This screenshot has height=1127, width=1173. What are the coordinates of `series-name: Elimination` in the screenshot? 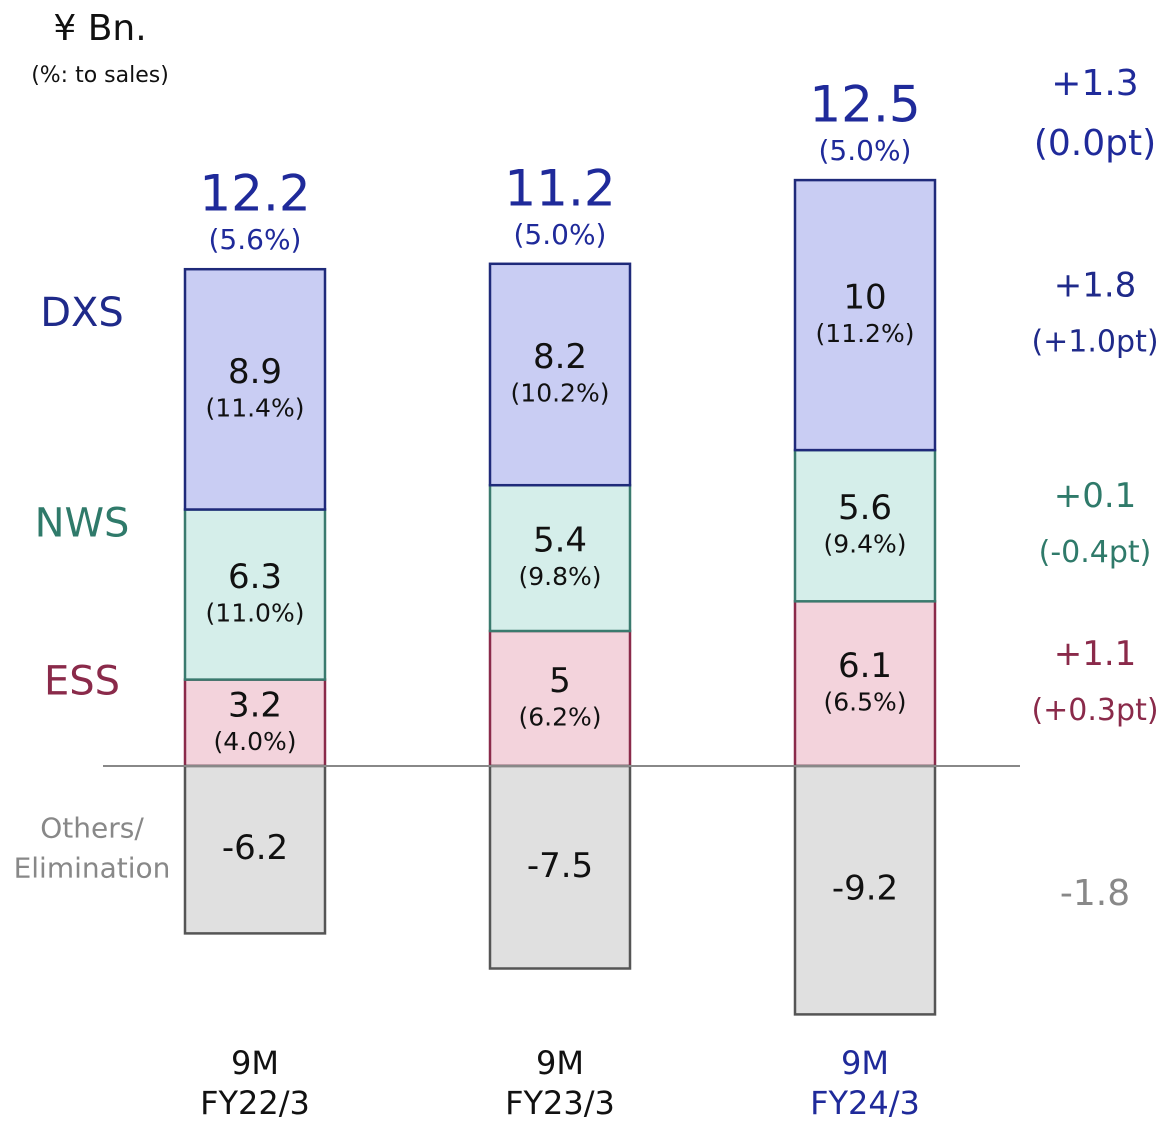 It's located at (92, 868).